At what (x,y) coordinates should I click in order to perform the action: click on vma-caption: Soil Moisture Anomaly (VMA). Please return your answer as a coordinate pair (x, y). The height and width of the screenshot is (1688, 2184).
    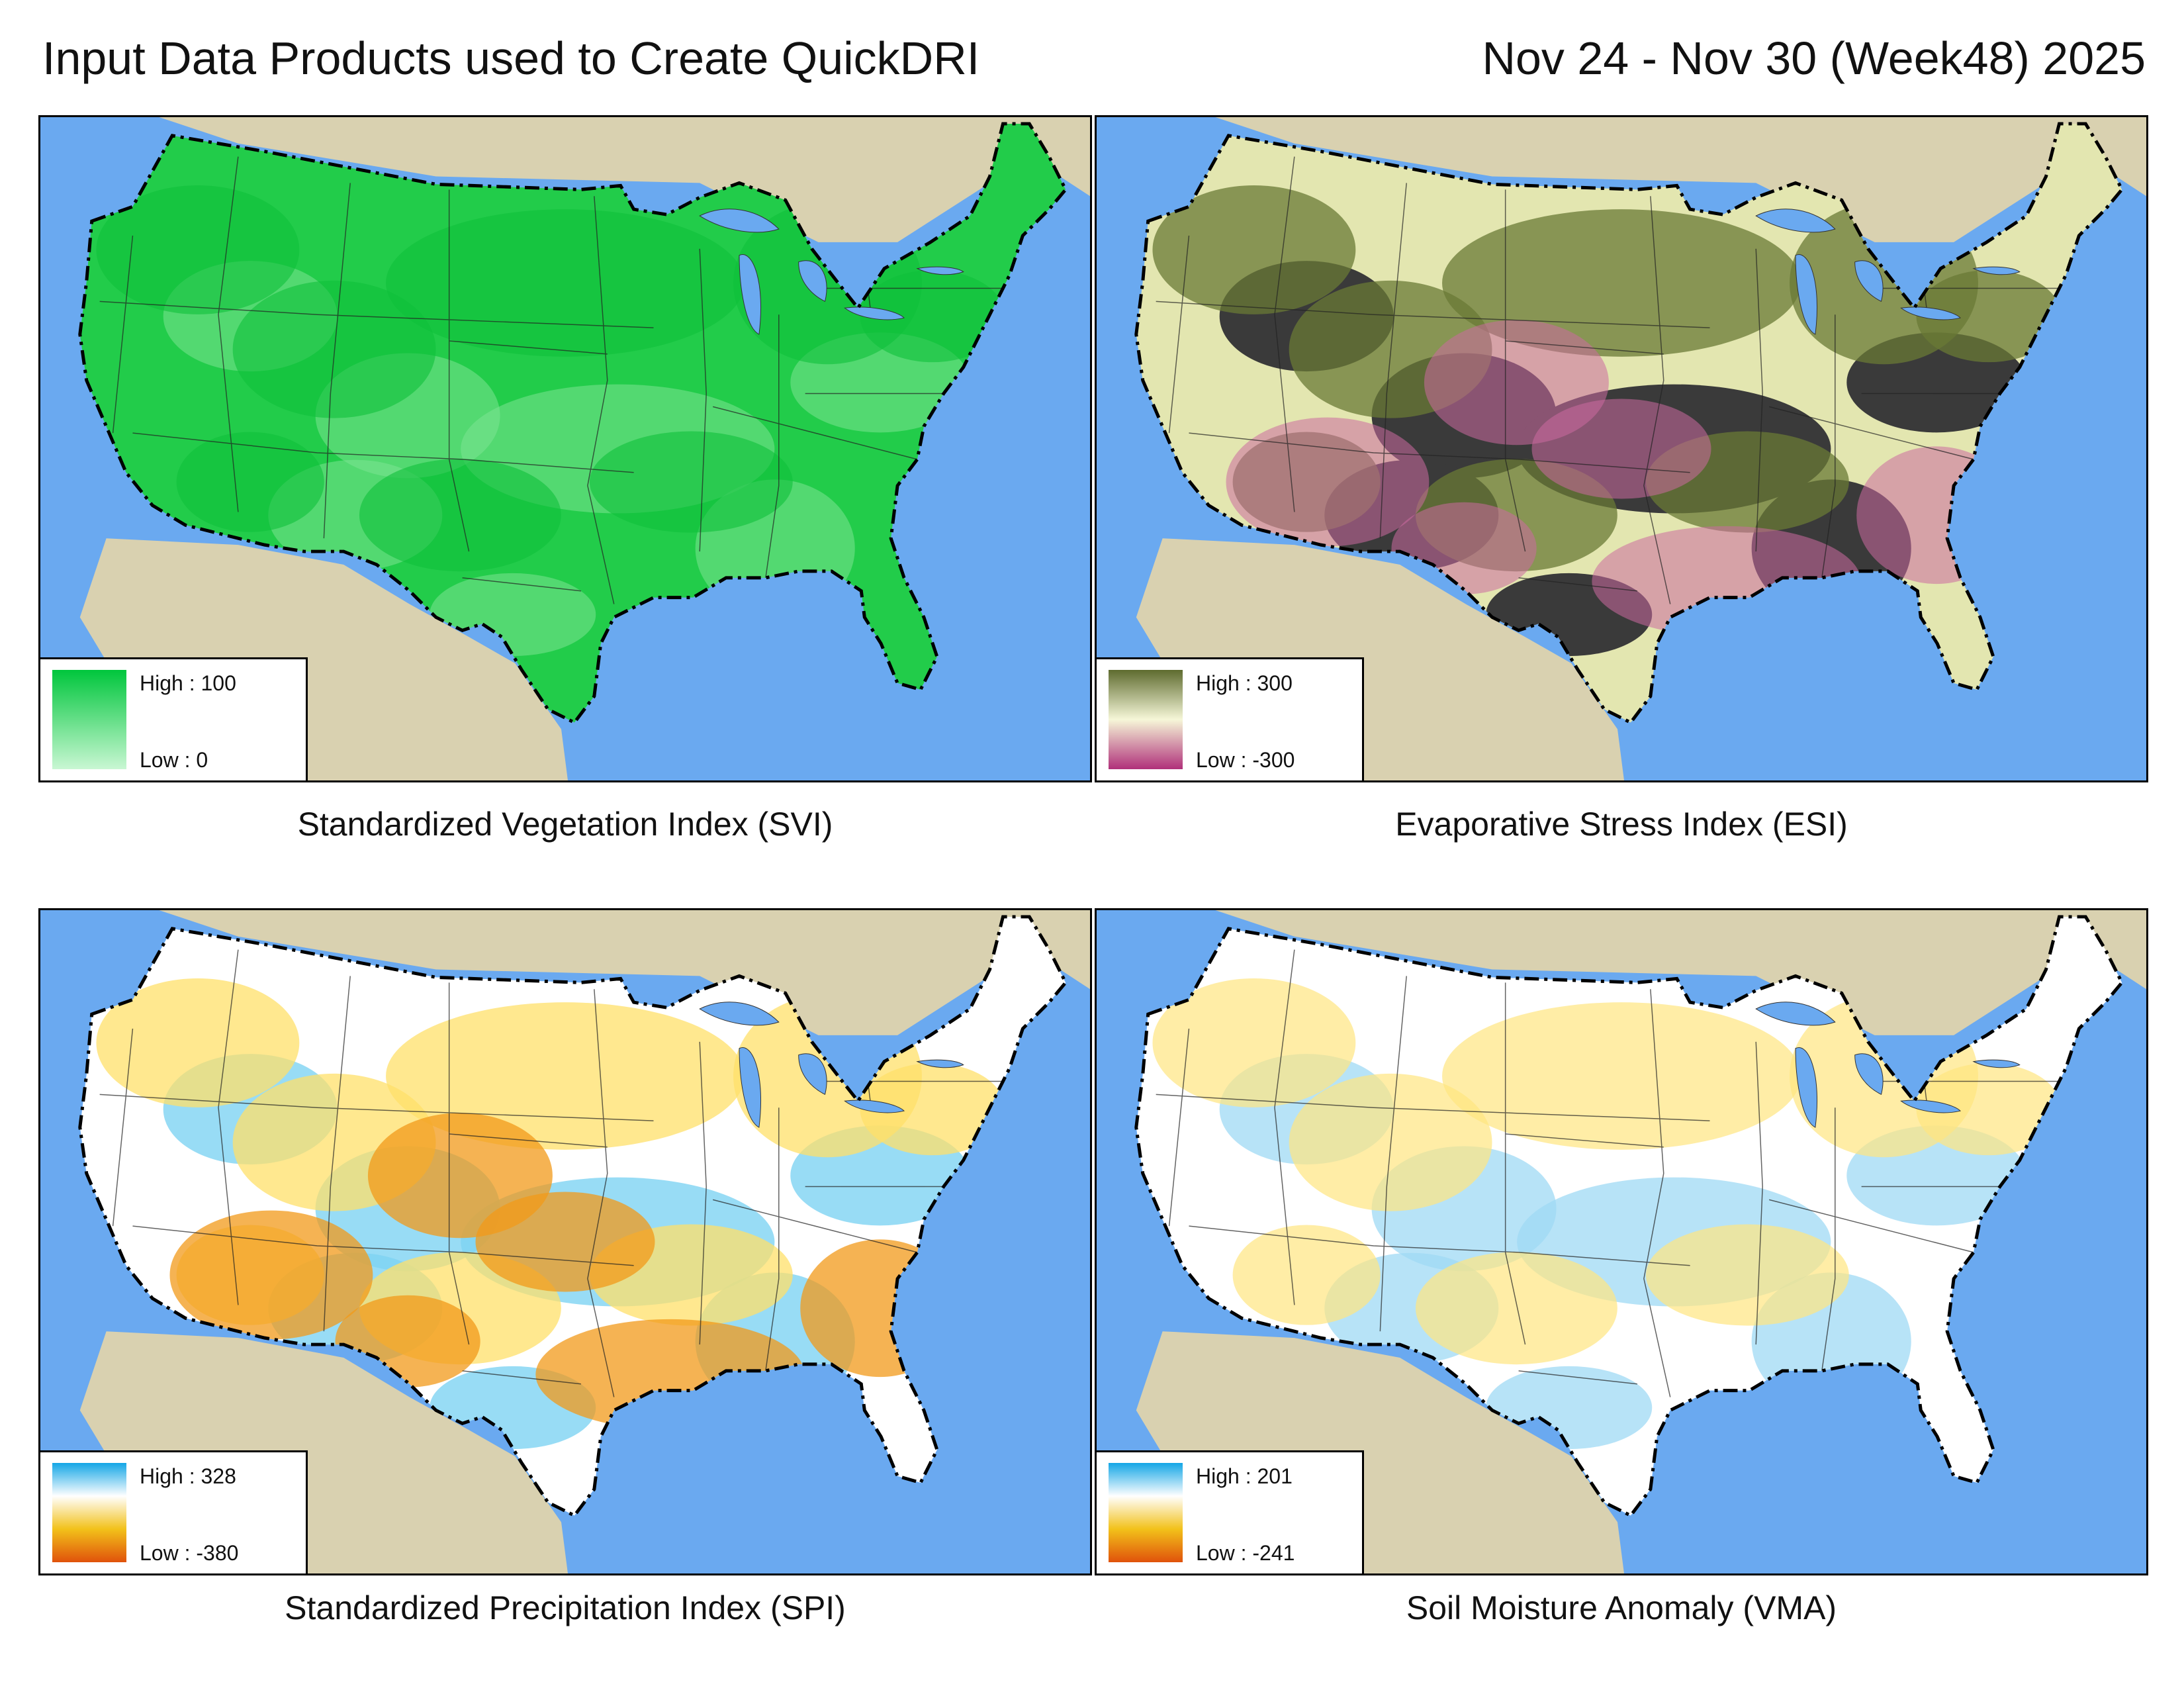
    Looking at the image, I should click on (1621, 1607).